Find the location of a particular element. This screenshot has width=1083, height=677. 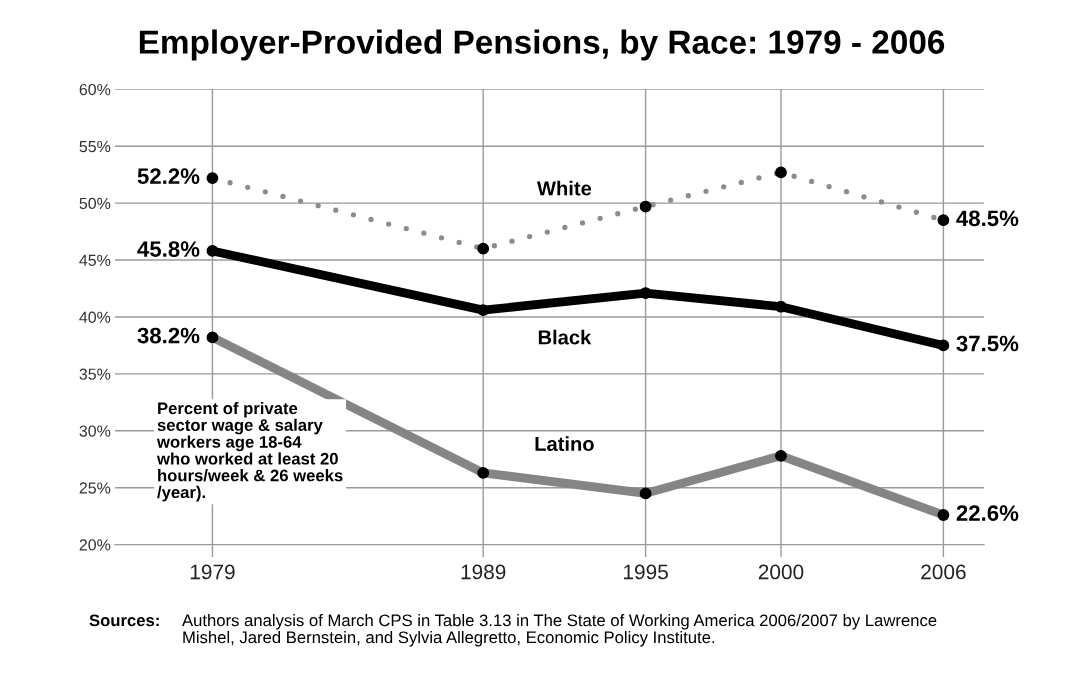

series-label: Latino is located at coordinates (564, 444).